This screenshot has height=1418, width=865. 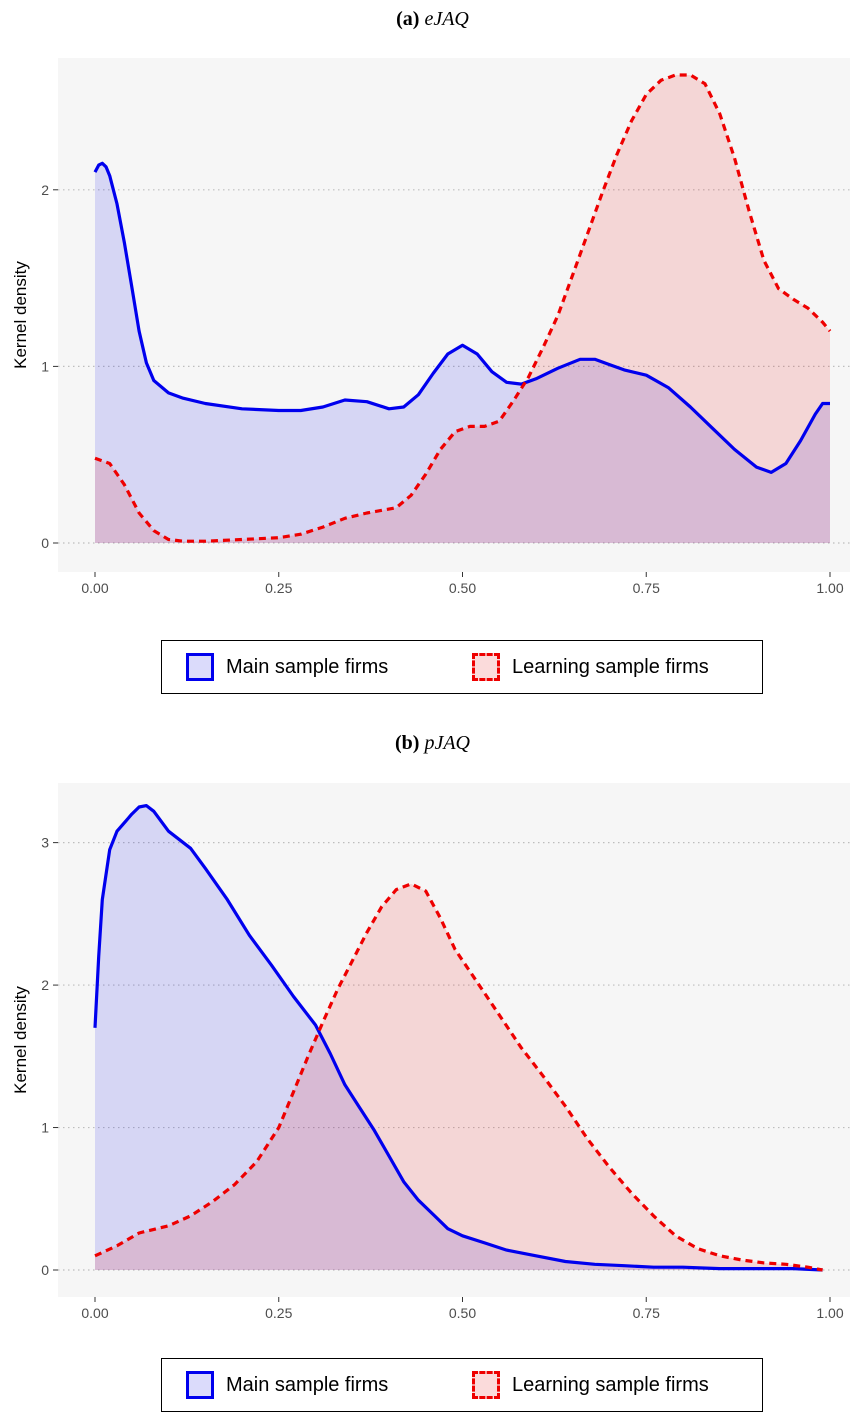 What do you see at coordinates (446, 19) in the screenshot?
I see `panel-a-variable: eJAQ` at bounding box center [446, 19].